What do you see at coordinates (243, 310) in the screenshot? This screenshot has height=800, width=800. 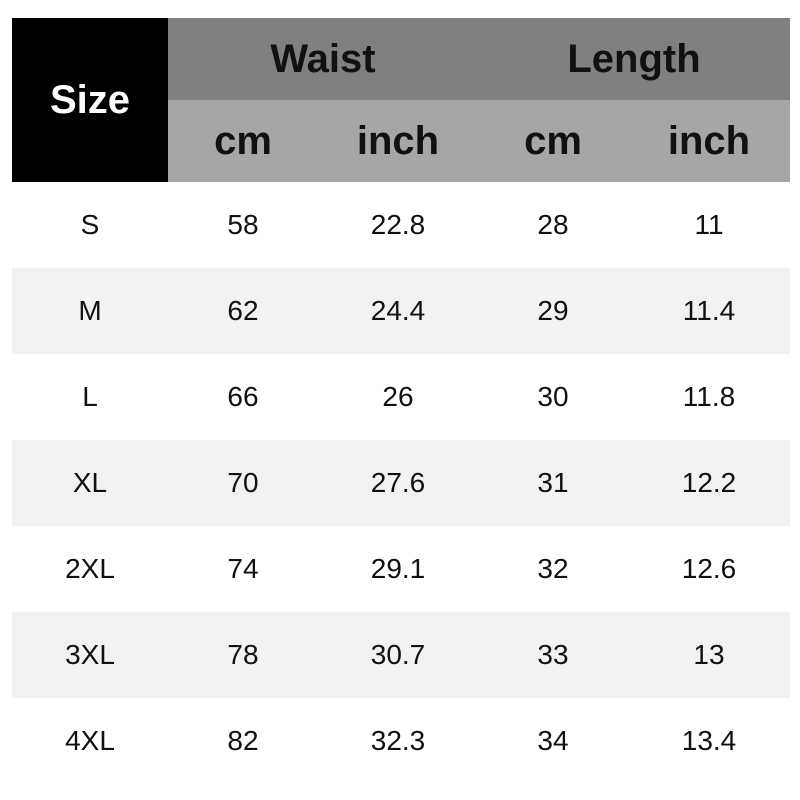 I see `value-cell: 62` at bounding box center [243, 310].